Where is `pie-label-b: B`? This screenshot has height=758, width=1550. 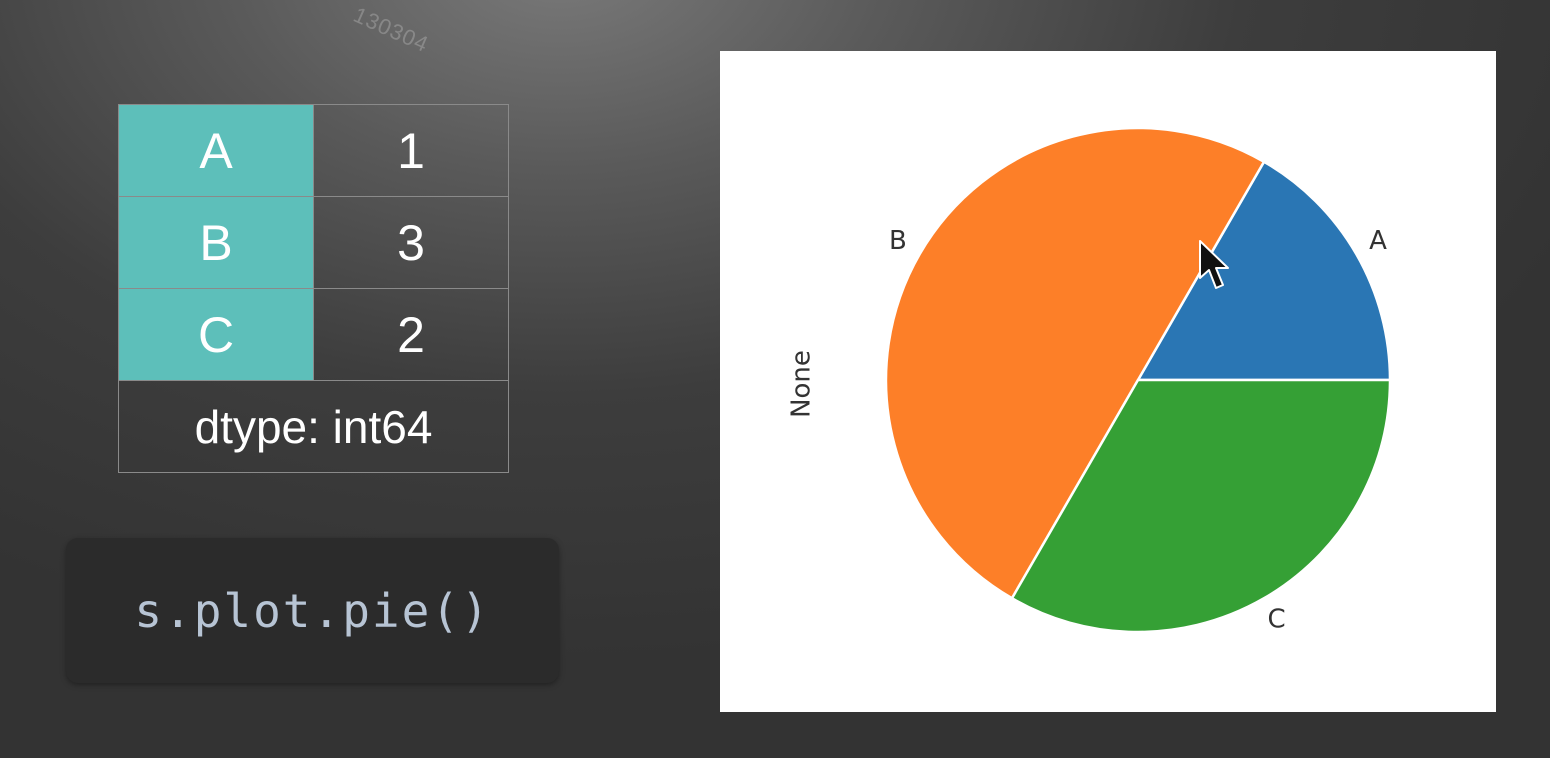 pie-label-b: B is located at coordinates (898, 241).